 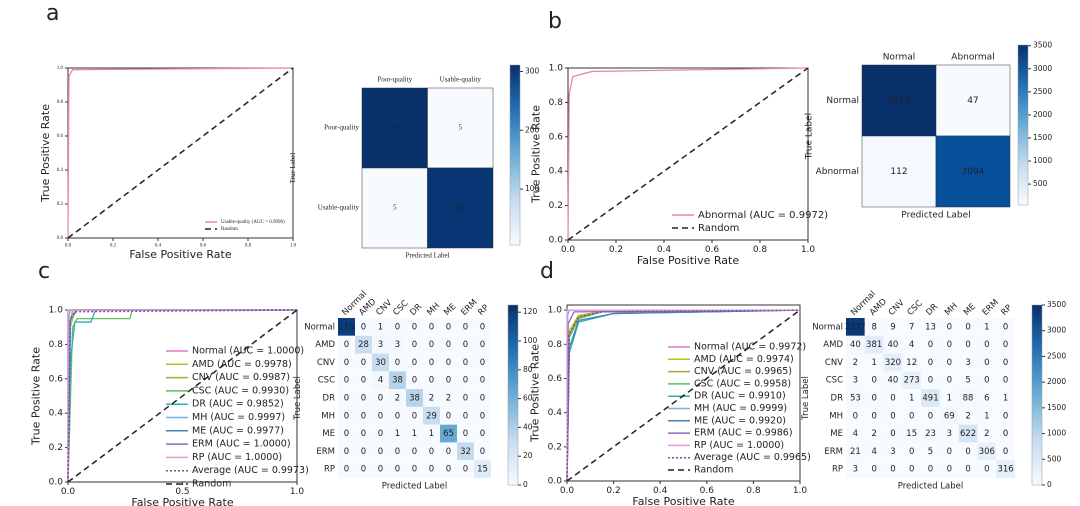 I want to click on column-label: MH, so click(x=951, y=309).